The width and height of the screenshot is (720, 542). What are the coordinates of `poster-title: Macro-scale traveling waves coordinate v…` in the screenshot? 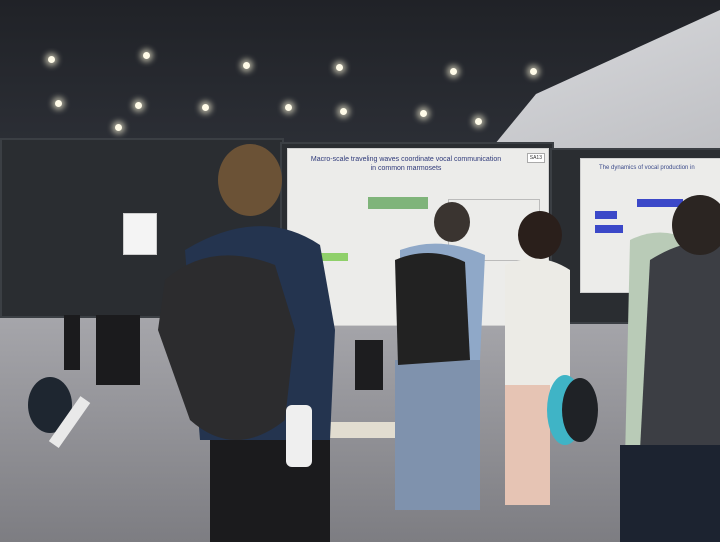 It's located at (406, 164).